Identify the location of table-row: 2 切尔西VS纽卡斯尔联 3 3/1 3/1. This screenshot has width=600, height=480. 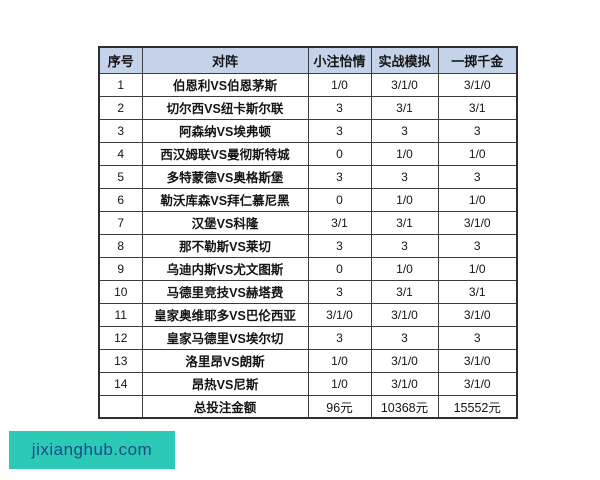
(308, 107).